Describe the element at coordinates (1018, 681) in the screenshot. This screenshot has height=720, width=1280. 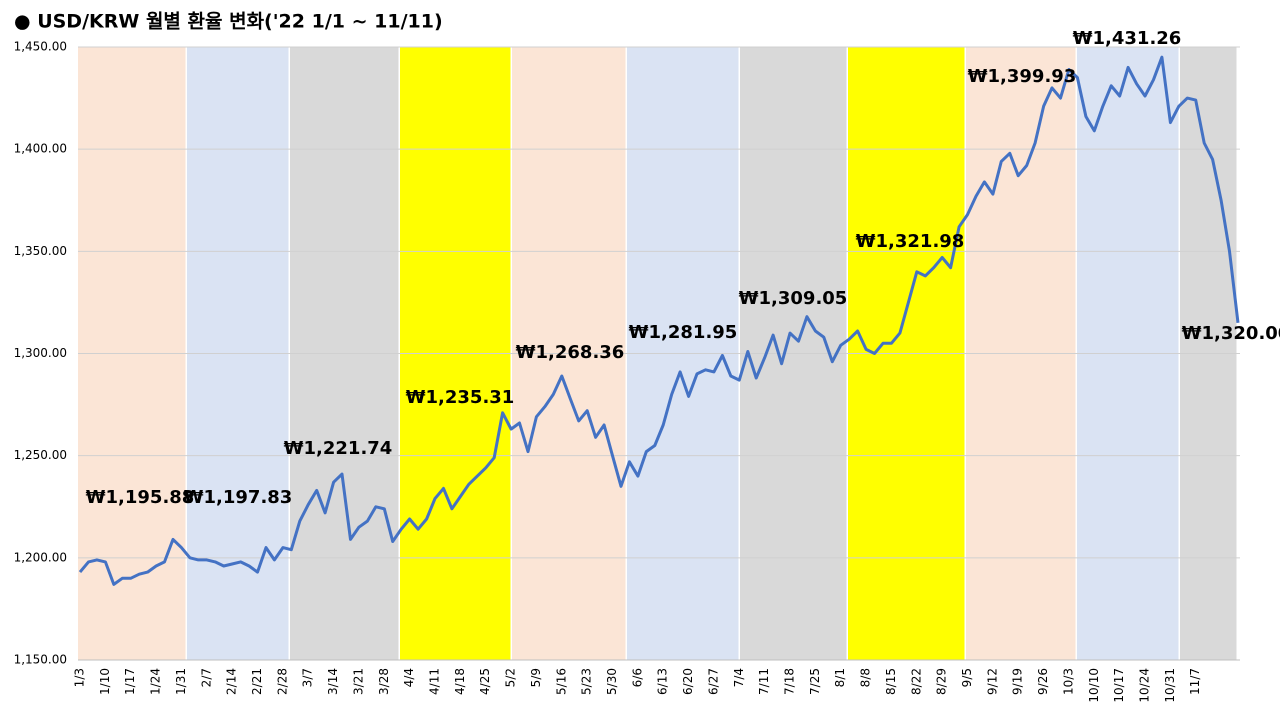
I see `x-tick-label: 9/19` at that location.